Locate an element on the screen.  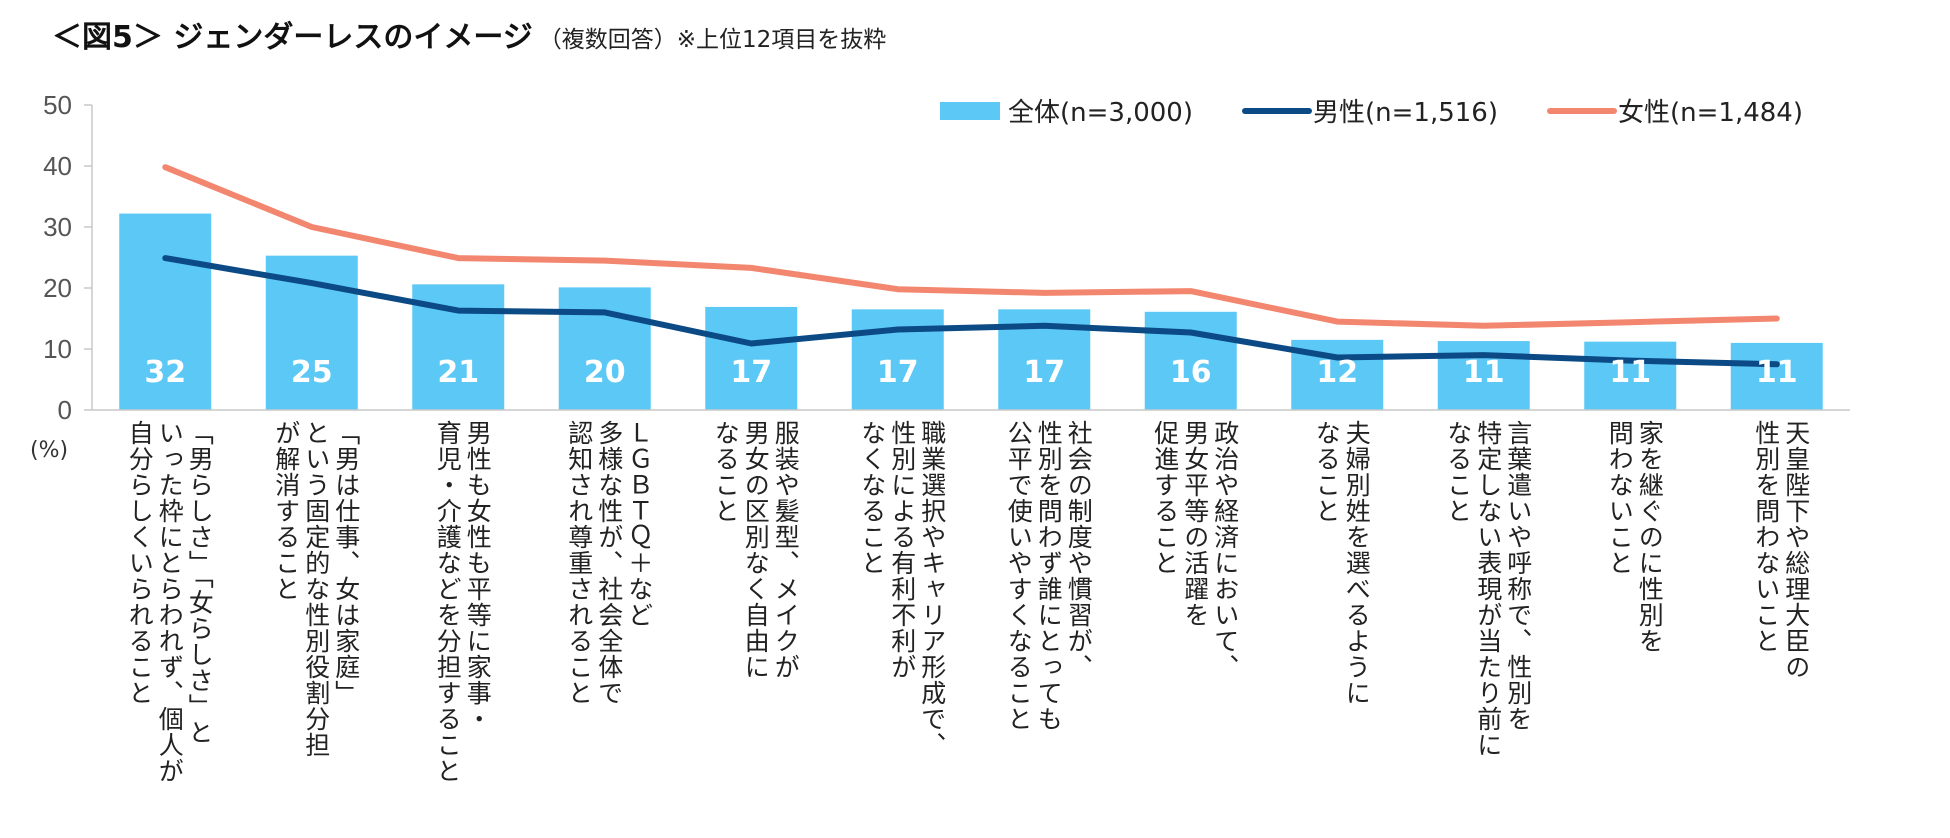
x-category-label: 家を継ぐのに性別を 問わないこと is located at coordinates (1635, 537).